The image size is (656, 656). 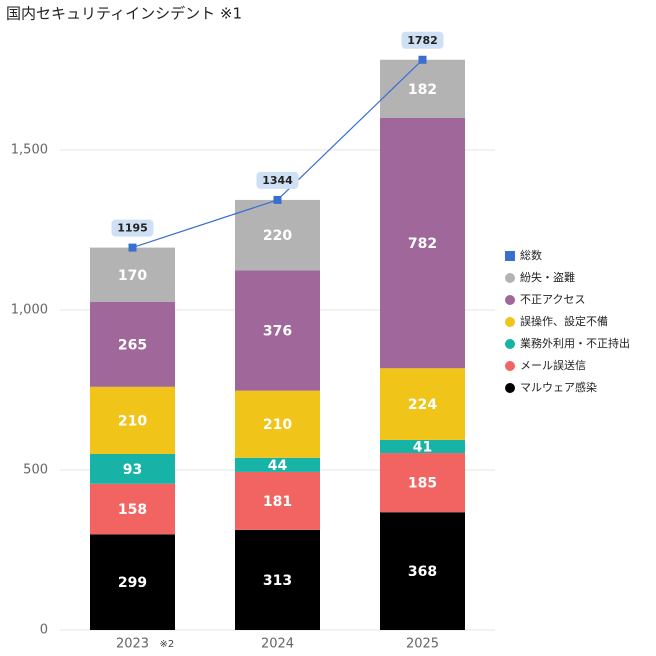 I want to click on legend-label: 不正アクセス, so click(x=552, y=299).